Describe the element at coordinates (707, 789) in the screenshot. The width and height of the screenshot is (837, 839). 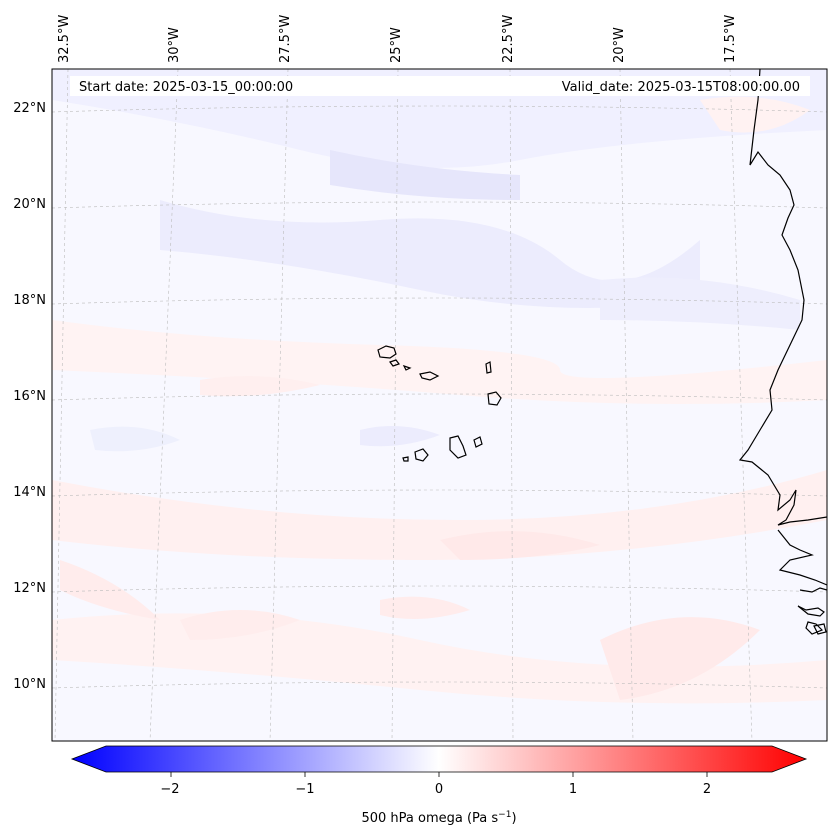
I see `colorbar-tick-label: 2` at that location.